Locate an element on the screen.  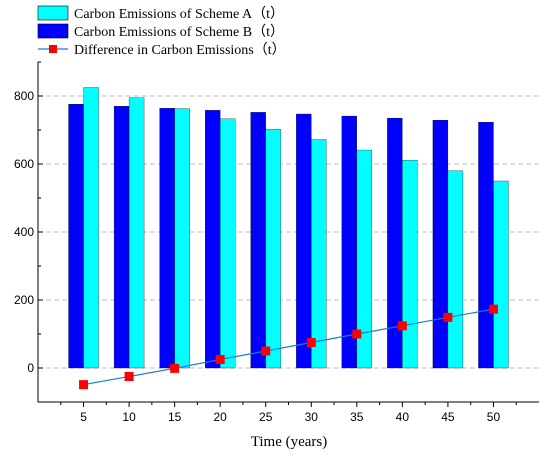
y-tick-label: 600 is located at coordinates (24, 164).